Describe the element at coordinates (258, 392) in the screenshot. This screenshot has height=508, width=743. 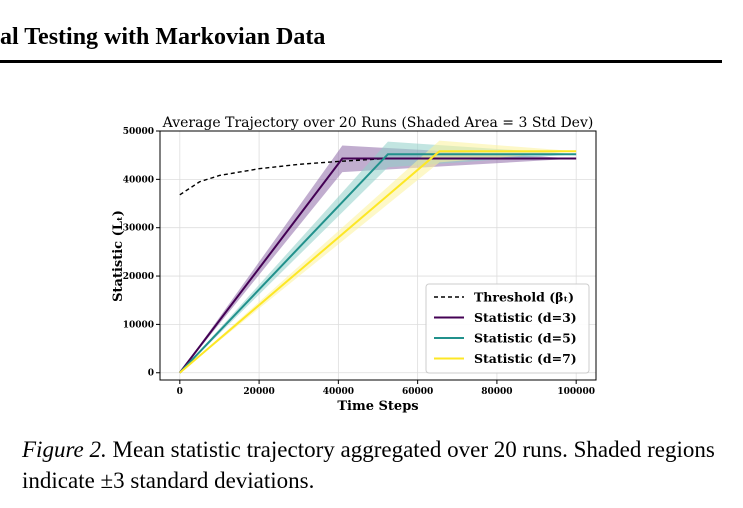
I see `x-tick-label: 20000` at that location.